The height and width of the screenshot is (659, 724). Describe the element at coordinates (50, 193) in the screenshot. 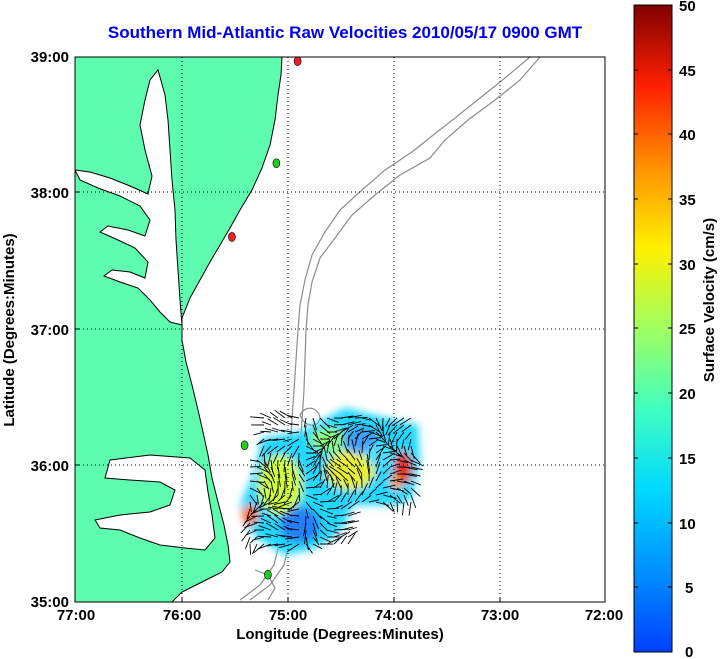

I see `y-tick-label: 38:00` at that location.